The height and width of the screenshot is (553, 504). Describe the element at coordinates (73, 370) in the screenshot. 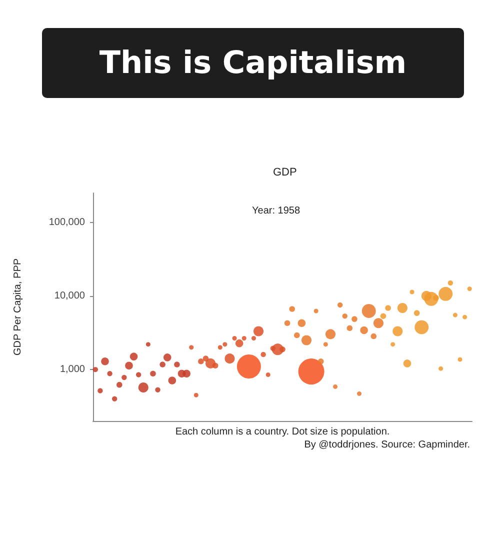

I see `y-tick-label: 1,000` at that location.